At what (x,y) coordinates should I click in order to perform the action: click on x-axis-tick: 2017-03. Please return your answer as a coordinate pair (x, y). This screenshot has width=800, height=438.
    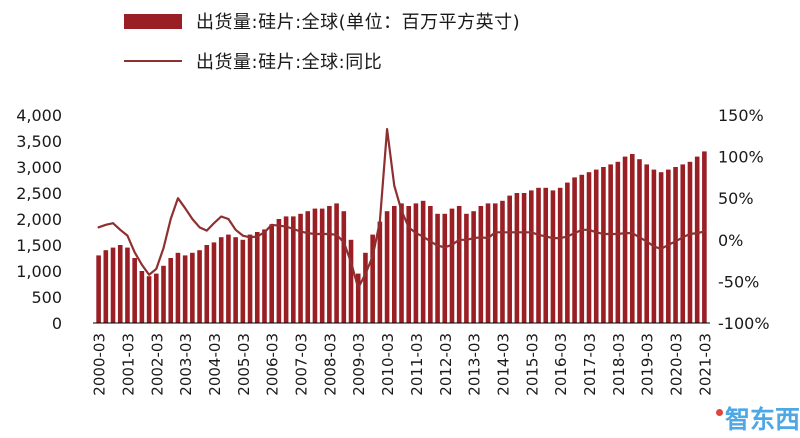
    Looking at the image, I should click on (590, 364).